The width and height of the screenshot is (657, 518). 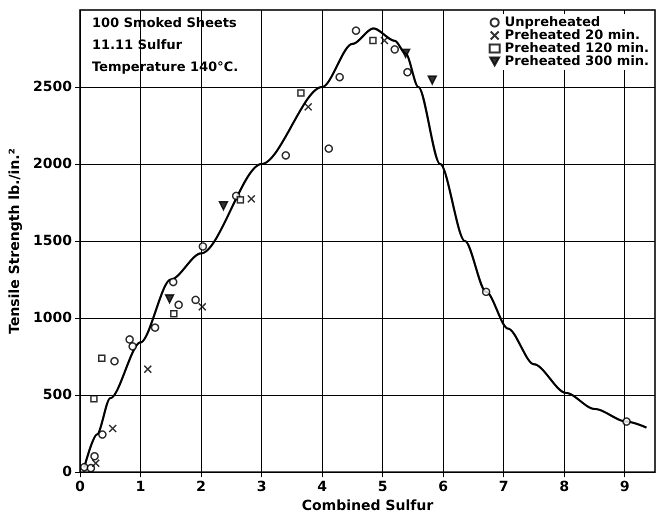 What do you see at coordinates (80, 487) in the screenshot?
I see `x-tick-label: 0` at bounding box center [80, 487].